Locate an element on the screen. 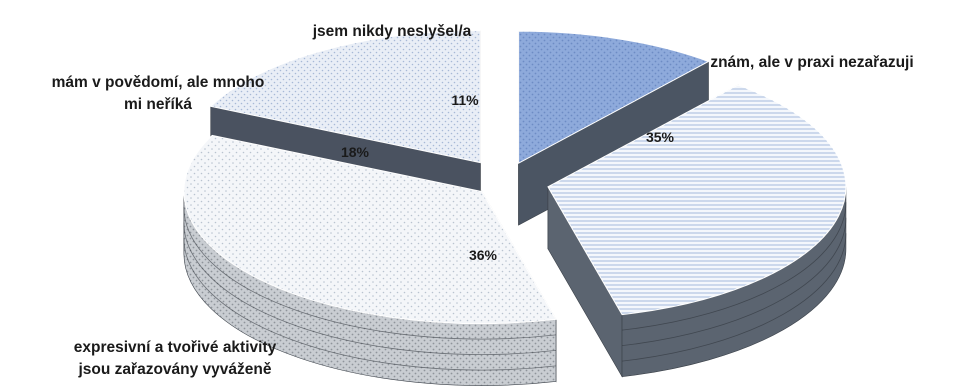  slice-value-label-3: 18% is located at coordinates (355, 152).